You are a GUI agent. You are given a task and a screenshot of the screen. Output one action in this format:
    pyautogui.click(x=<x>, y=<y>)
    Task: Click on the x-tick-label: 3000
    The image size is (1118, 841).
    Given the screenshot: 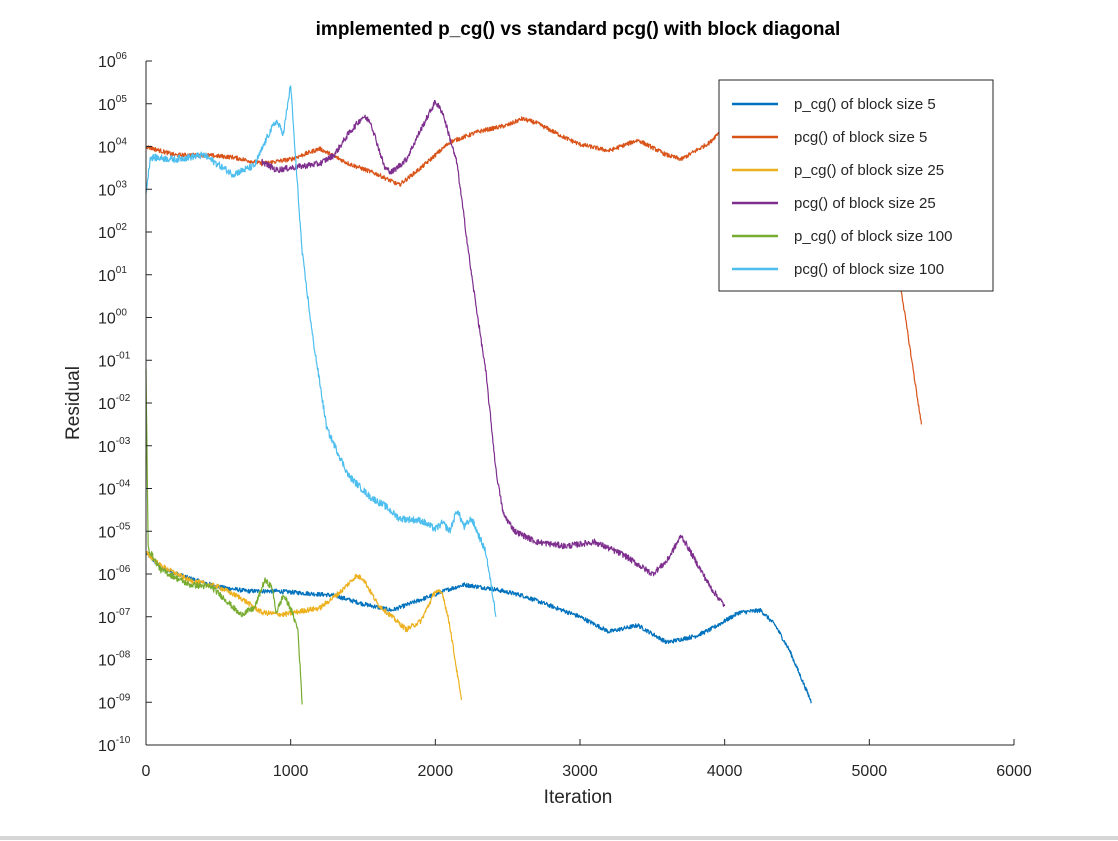 What is the action you would take?
    pyautogui.click(x=580, y=771)
    